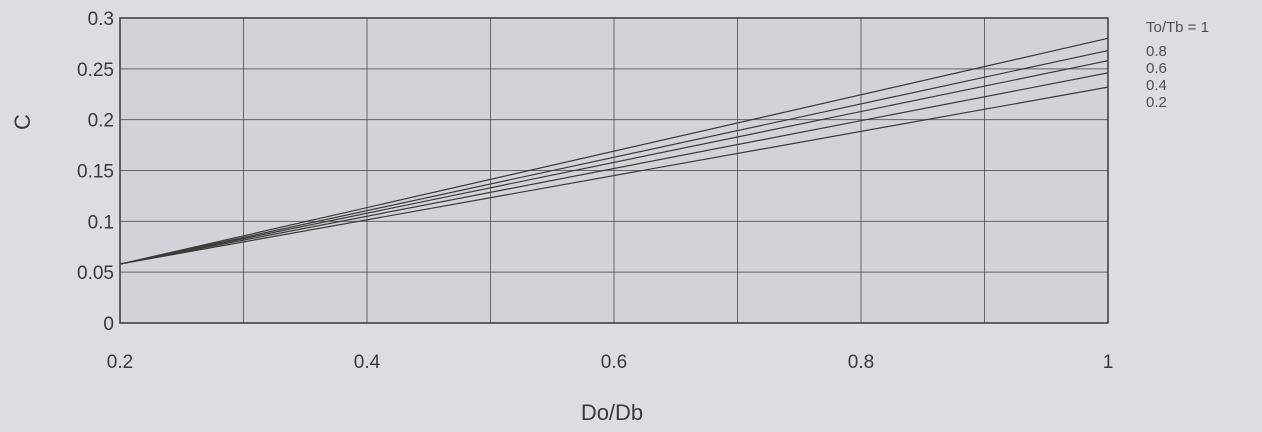  What do you see at coordinates (1108, 362) in the screenshot?
I see `x-tick-label: 1` at bounding box center [1108, 362].